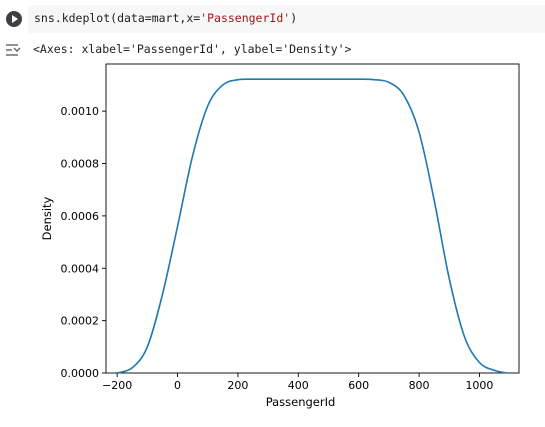 This screenshot has height=427, width=545. Describe the element at coordinates (419, 385) in the screenshot. I see `x-tick-label: 800` at that location.